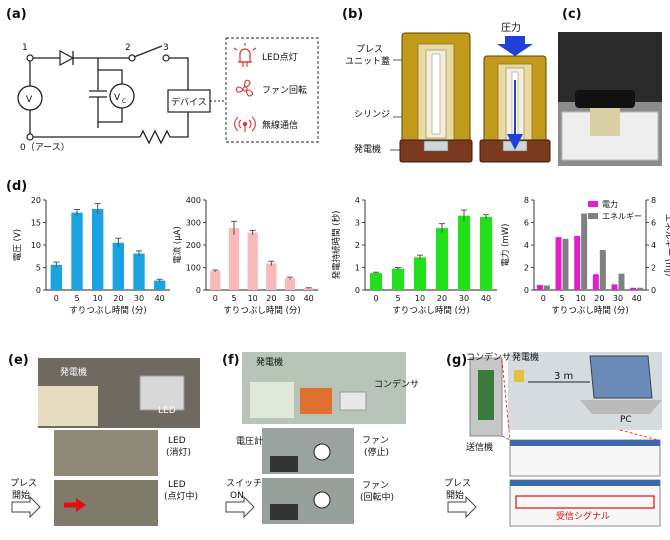  I want to click on y-tick-label: 20, so click(36, 200).